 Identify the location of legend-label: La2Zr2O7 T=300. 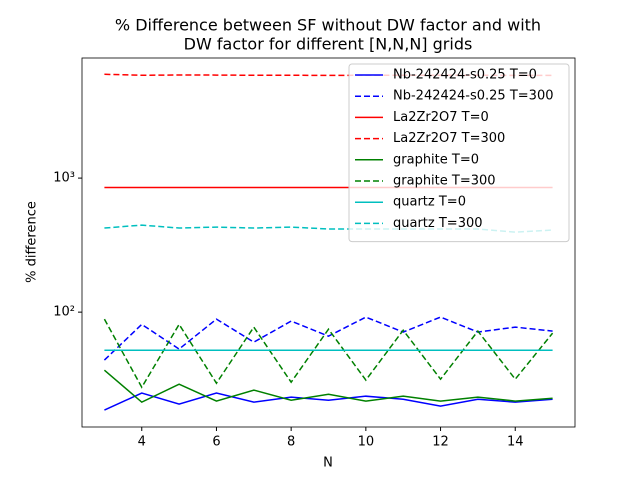
(449, 138).